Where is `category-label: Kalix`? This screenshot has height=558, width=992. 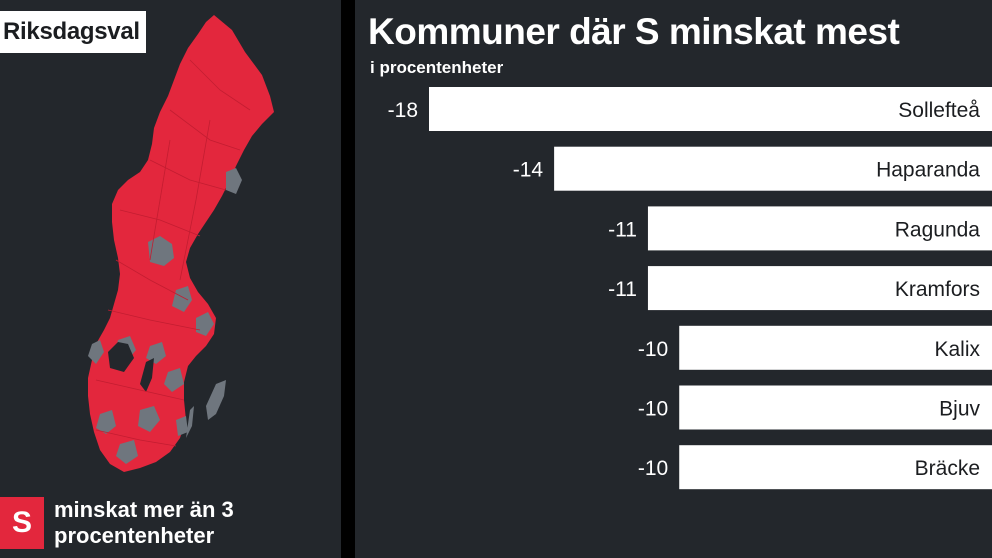 category-label: Kalix is located at coordinates (957, 349).